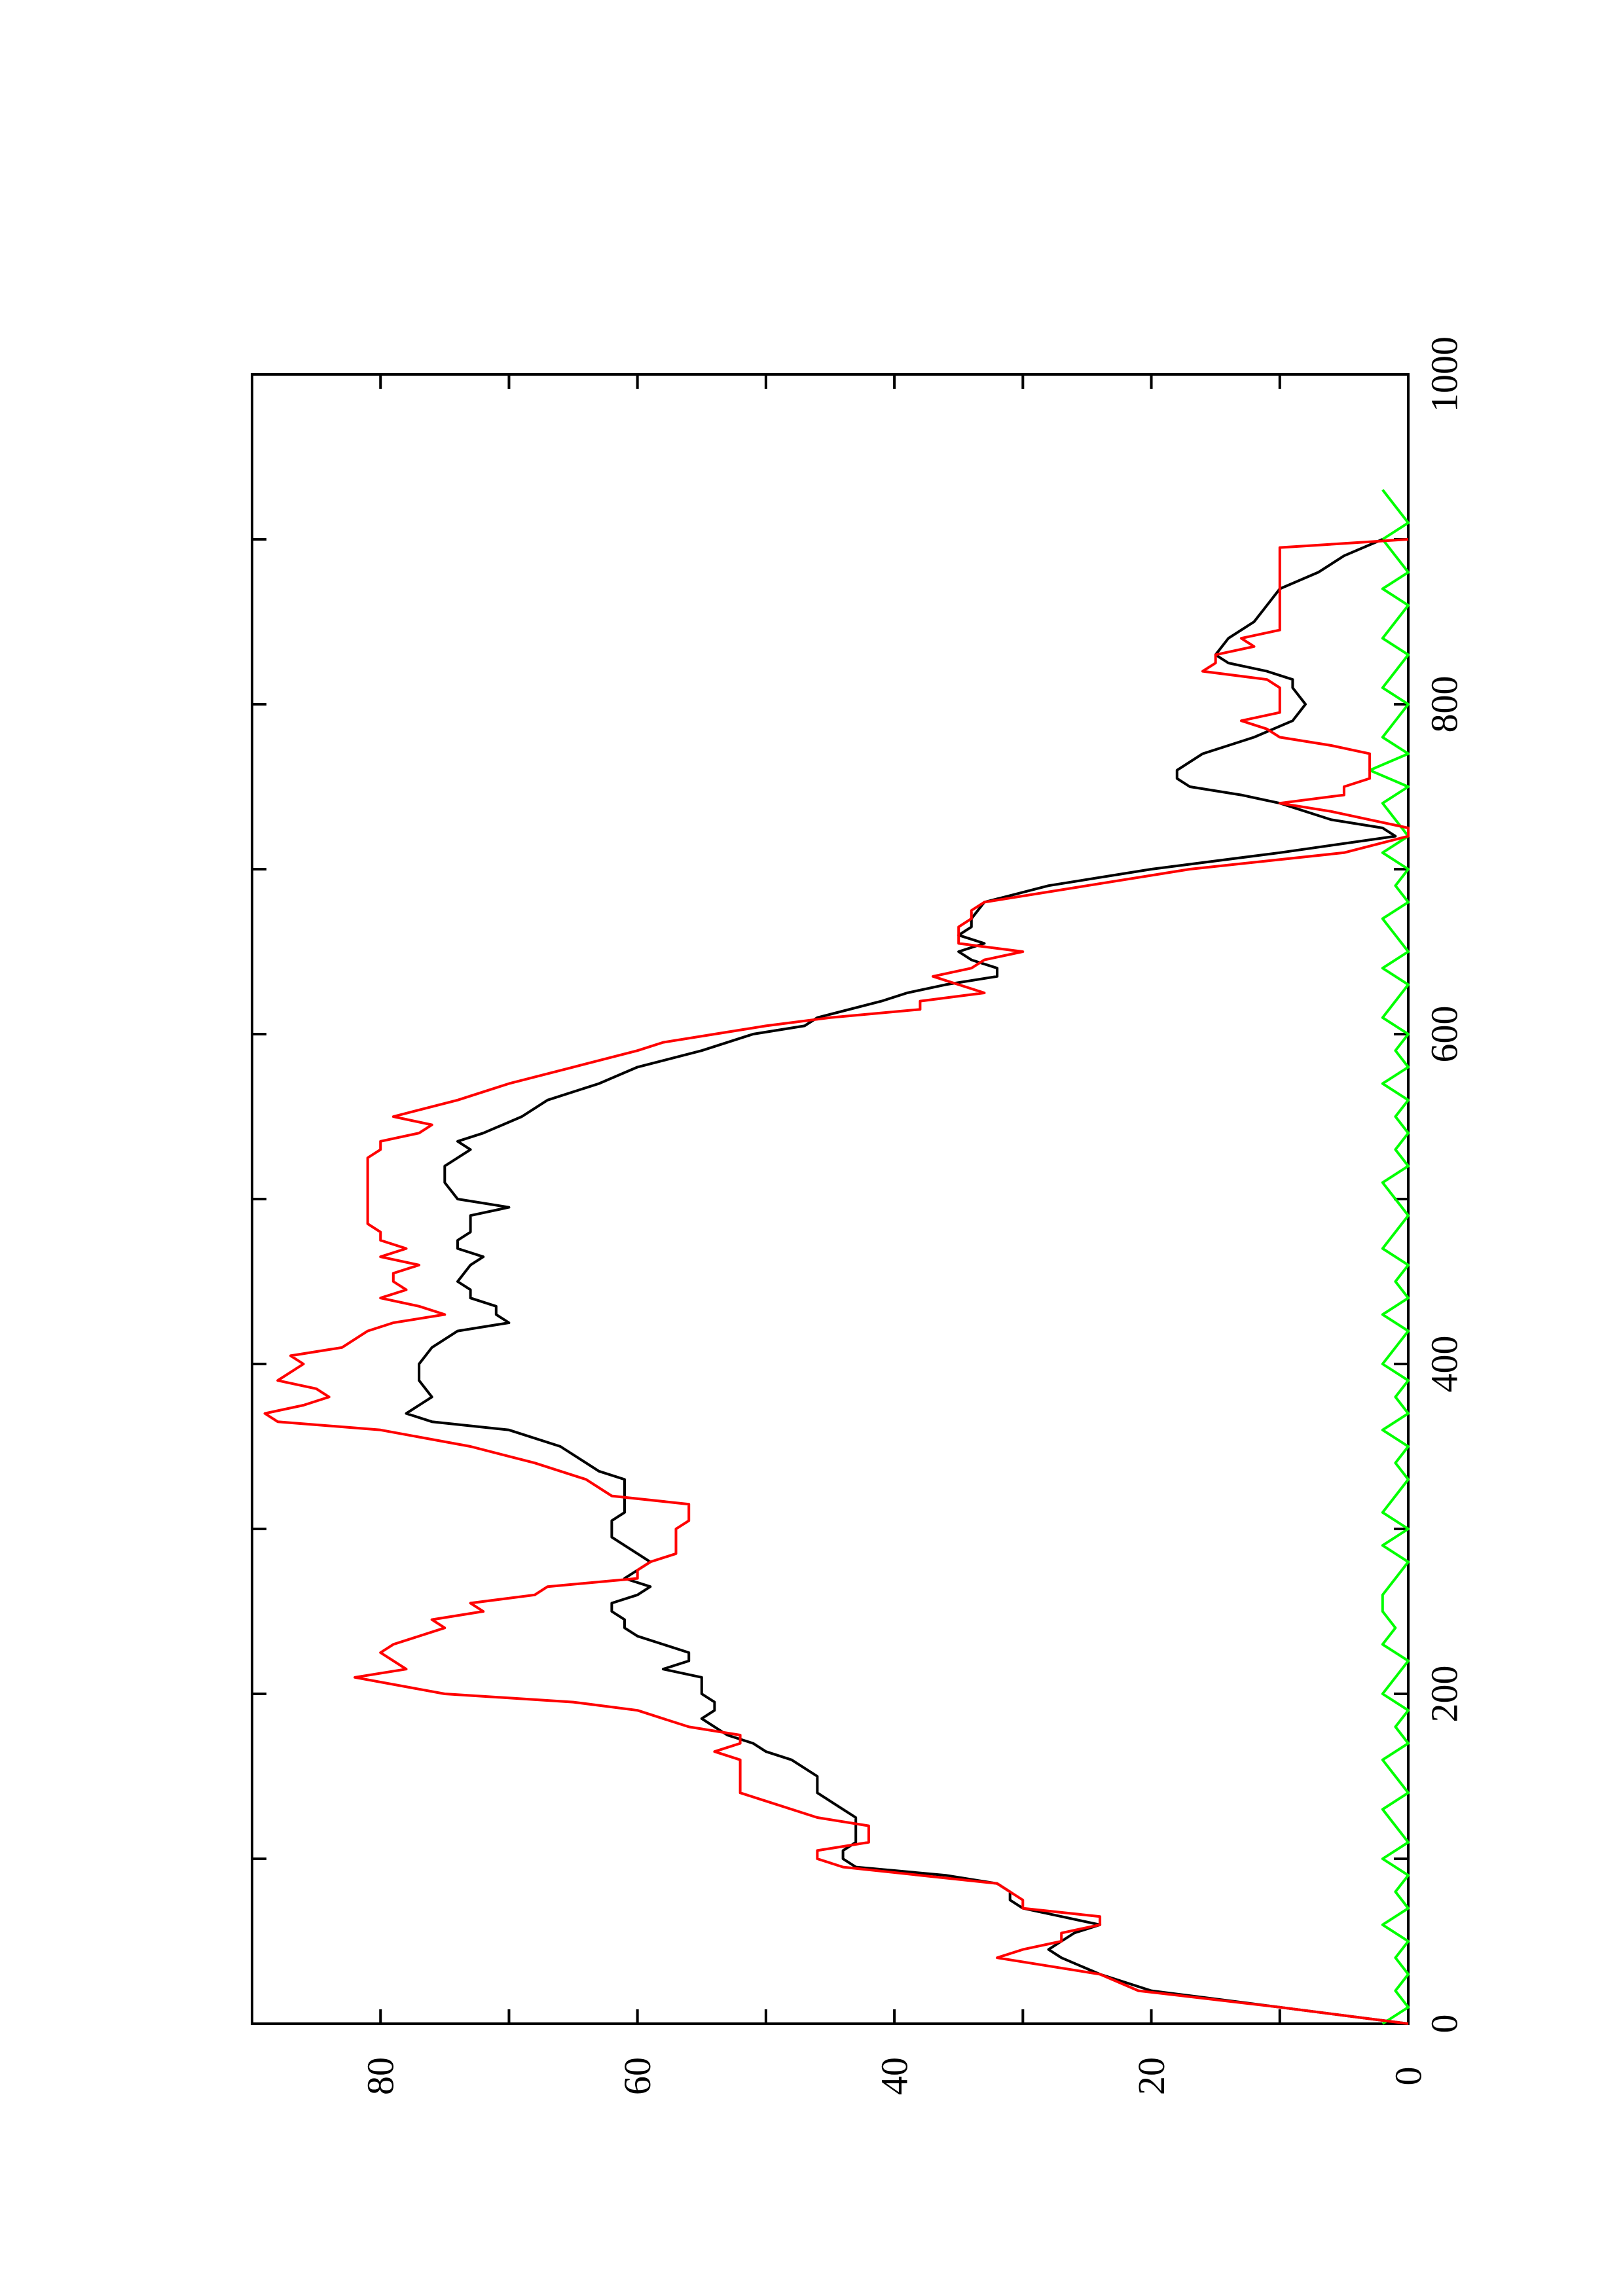 The width and height of the screenshot is (1623, 2296). I want to click on x-tick-label: 600, so click(1444, 1034).